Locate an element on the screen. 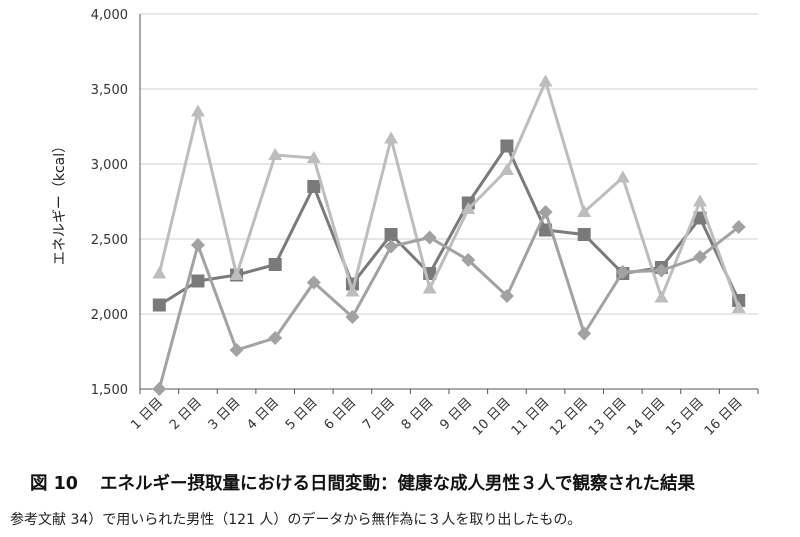 Image resolution: width=800 pixels, height=537 pixels. x-tick-label: 12 日目 is located at coordinates (569, 417).